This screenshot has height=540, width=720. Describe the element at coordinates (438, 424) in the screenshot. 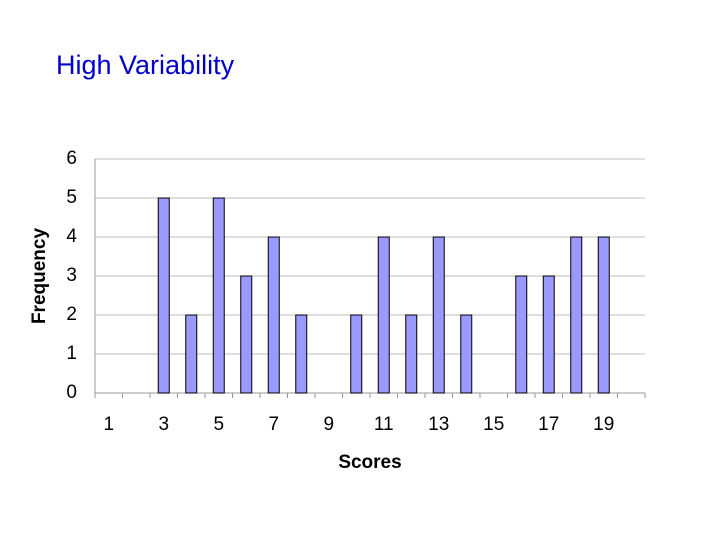

I see `x-tick-label: 13` at that location.